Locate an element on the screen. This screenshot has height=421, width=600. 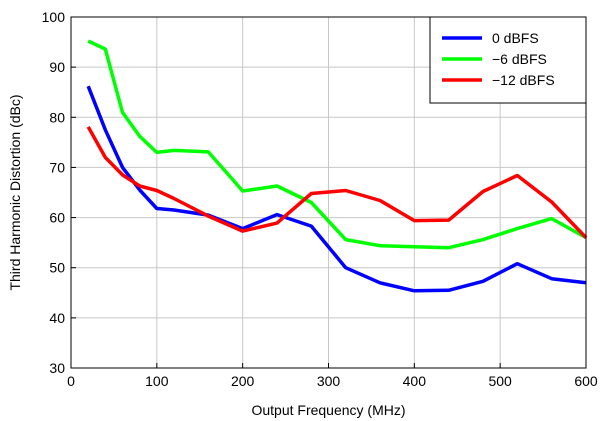
y-tick-label: 90 is located at coordinates (57, 67).